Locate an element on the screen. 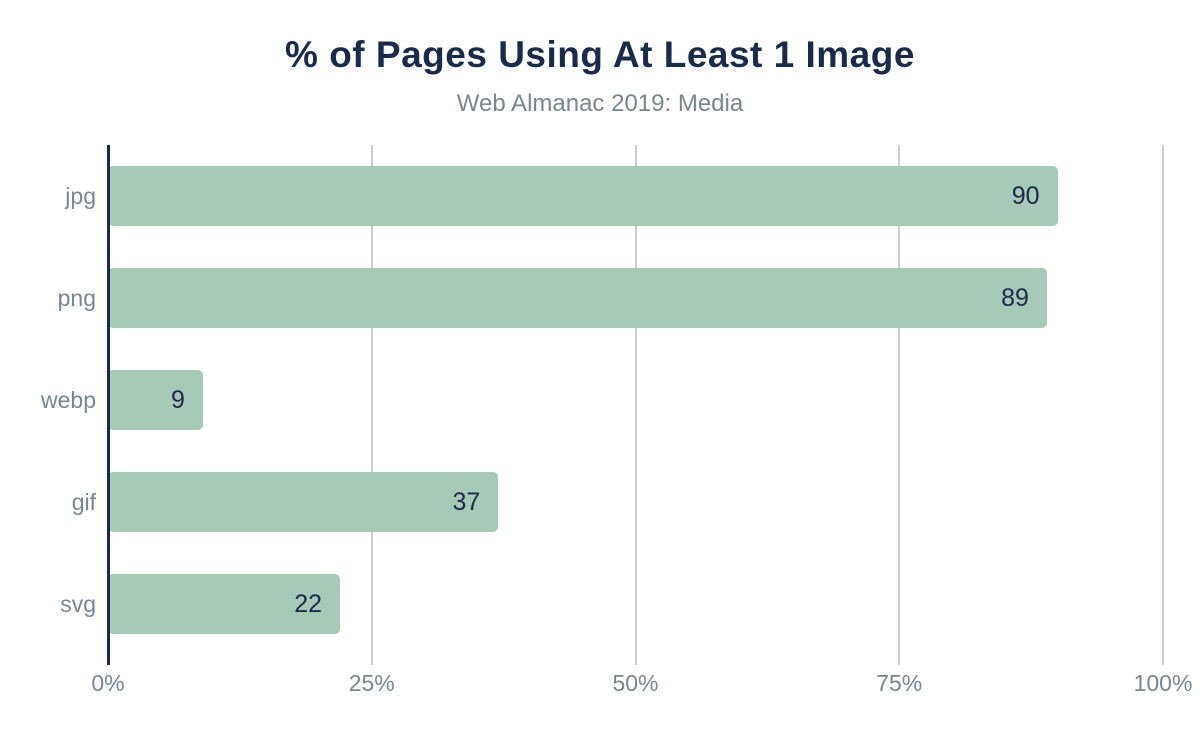 The height and width of the screenshot is (742, 1200). bar-gif: 37 is located at coordinates (303, 502).